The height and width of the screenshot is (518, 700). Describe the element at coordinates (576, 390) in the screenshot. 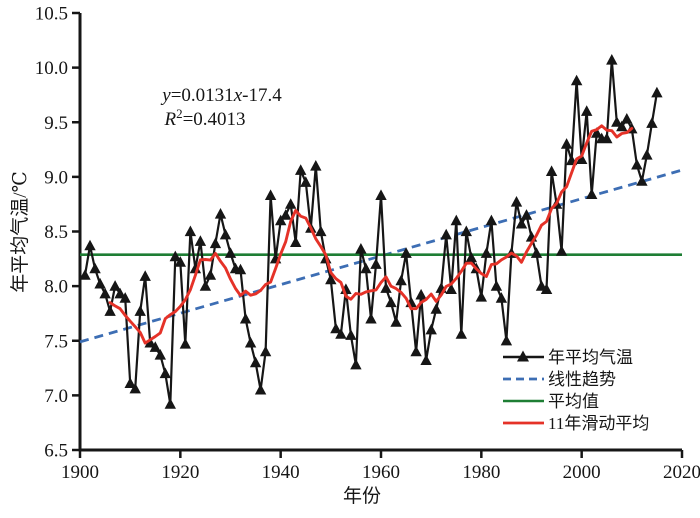

I see `legend: 年平均气温 线性趋势 平均值 11年滑动平均` at that location.